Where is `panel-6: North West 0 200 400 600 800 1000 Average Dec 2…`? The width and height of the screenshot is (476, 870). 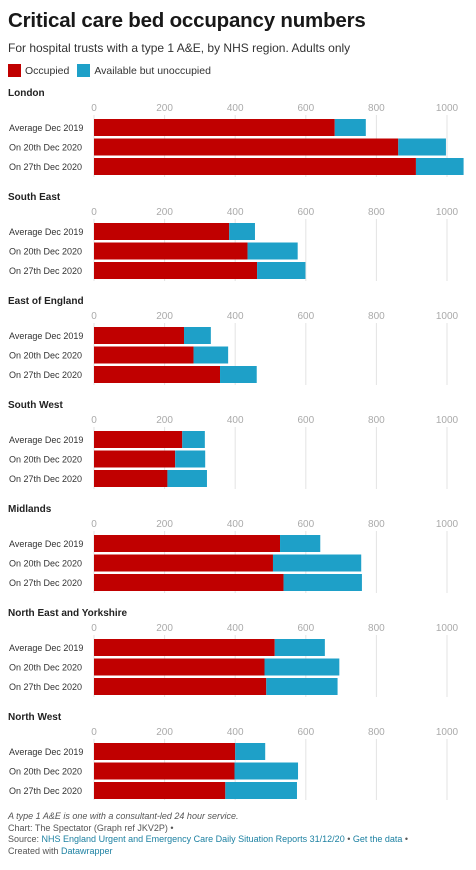
panel-6: North West 0 200 400 600 800 1000 Average Dec 2… is located at coordinates (233, 756).